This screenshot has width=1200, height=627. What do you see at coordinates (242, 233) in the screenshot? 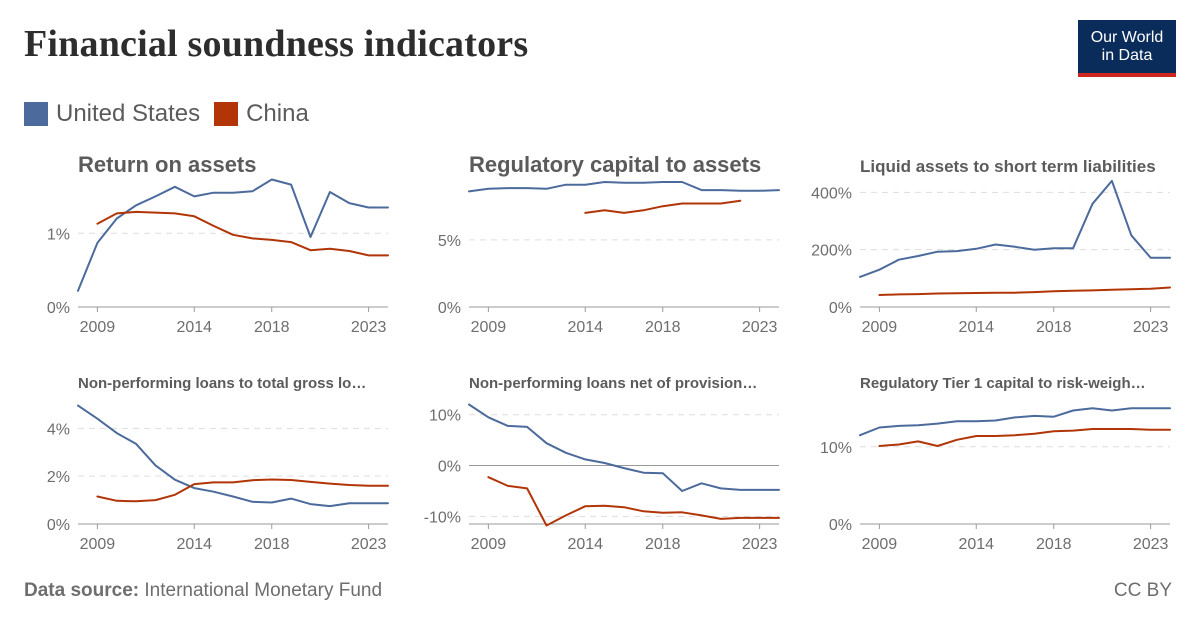
I see `panel-1-series-china` at bounding box center [242, 233].